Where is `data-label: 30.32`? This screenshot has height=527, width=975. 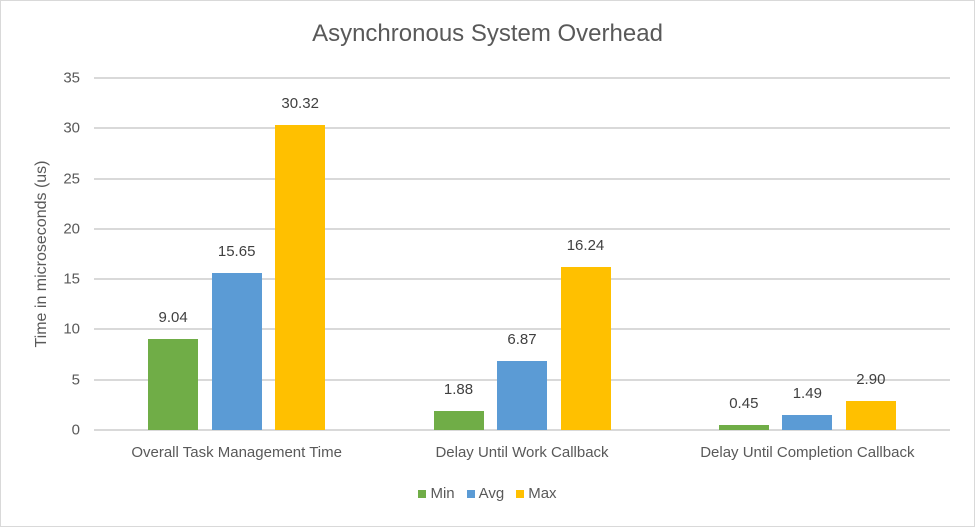
data-label: 30.32 is located at coordinates (300, 104).